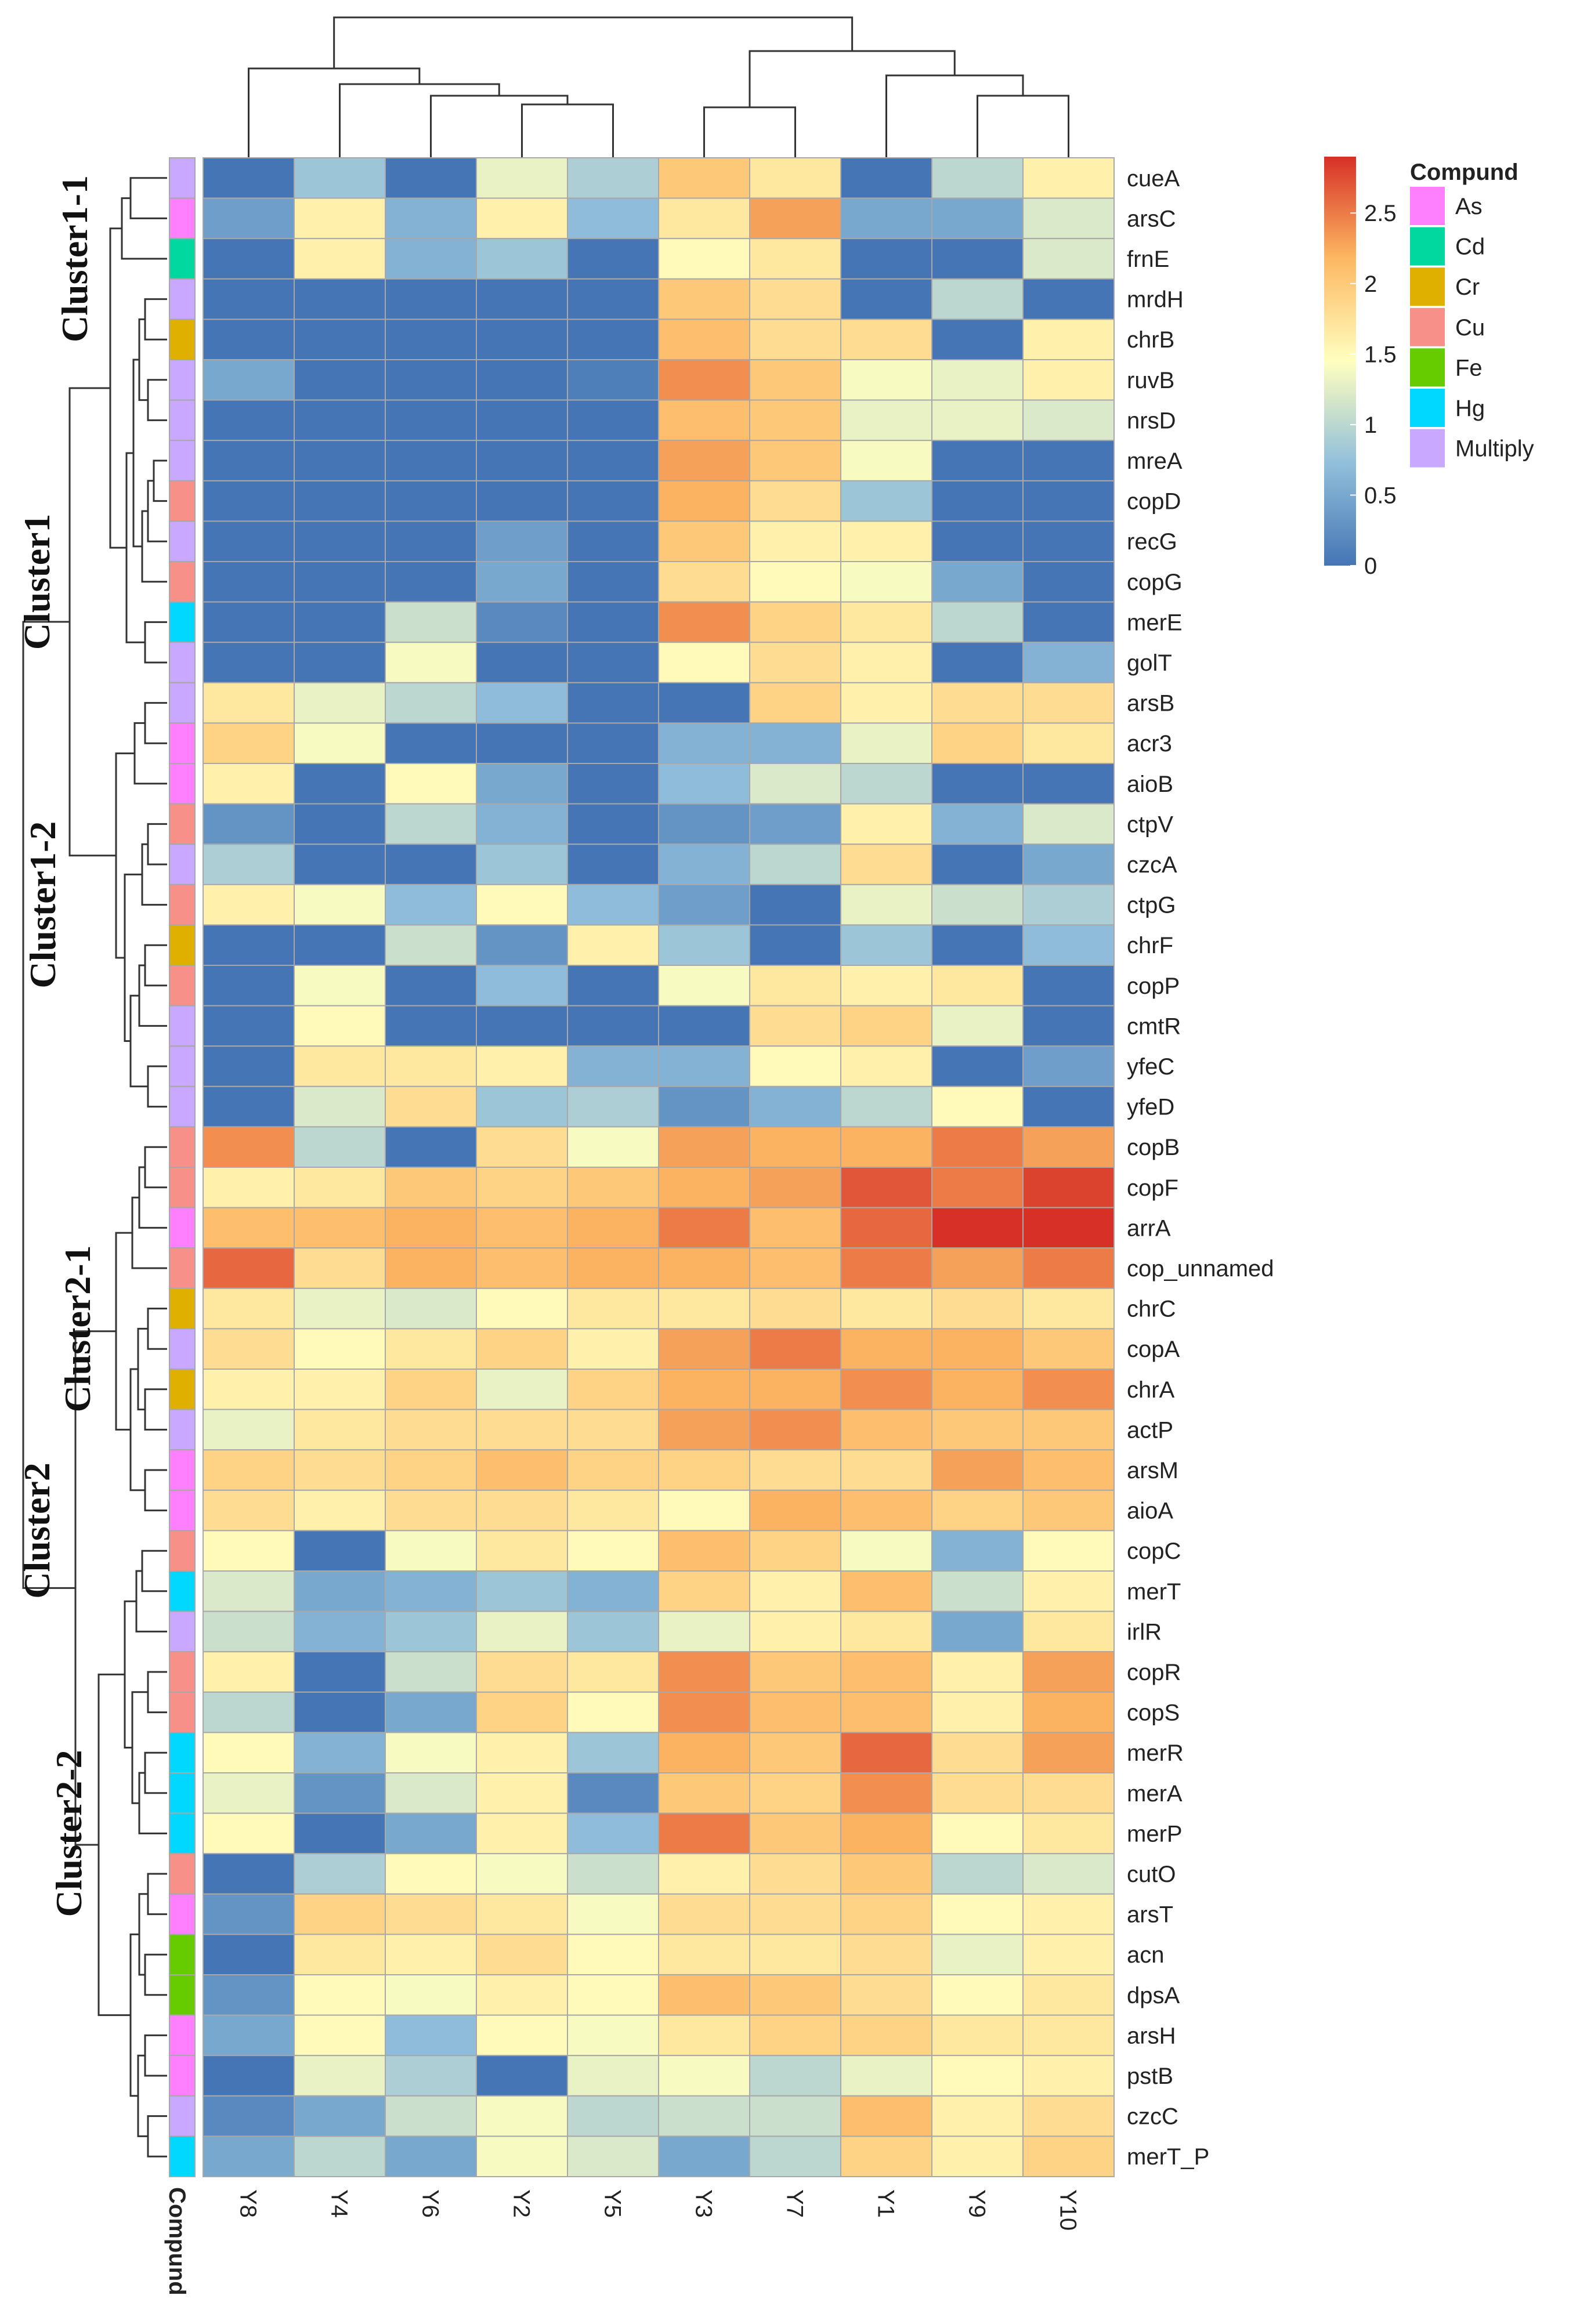 The height and width of the screenshot is (2324, 1580). Describe the element at coordinates (177, 2241) in the screenshot. I see `annotation-axis-label: Compund` at that location.